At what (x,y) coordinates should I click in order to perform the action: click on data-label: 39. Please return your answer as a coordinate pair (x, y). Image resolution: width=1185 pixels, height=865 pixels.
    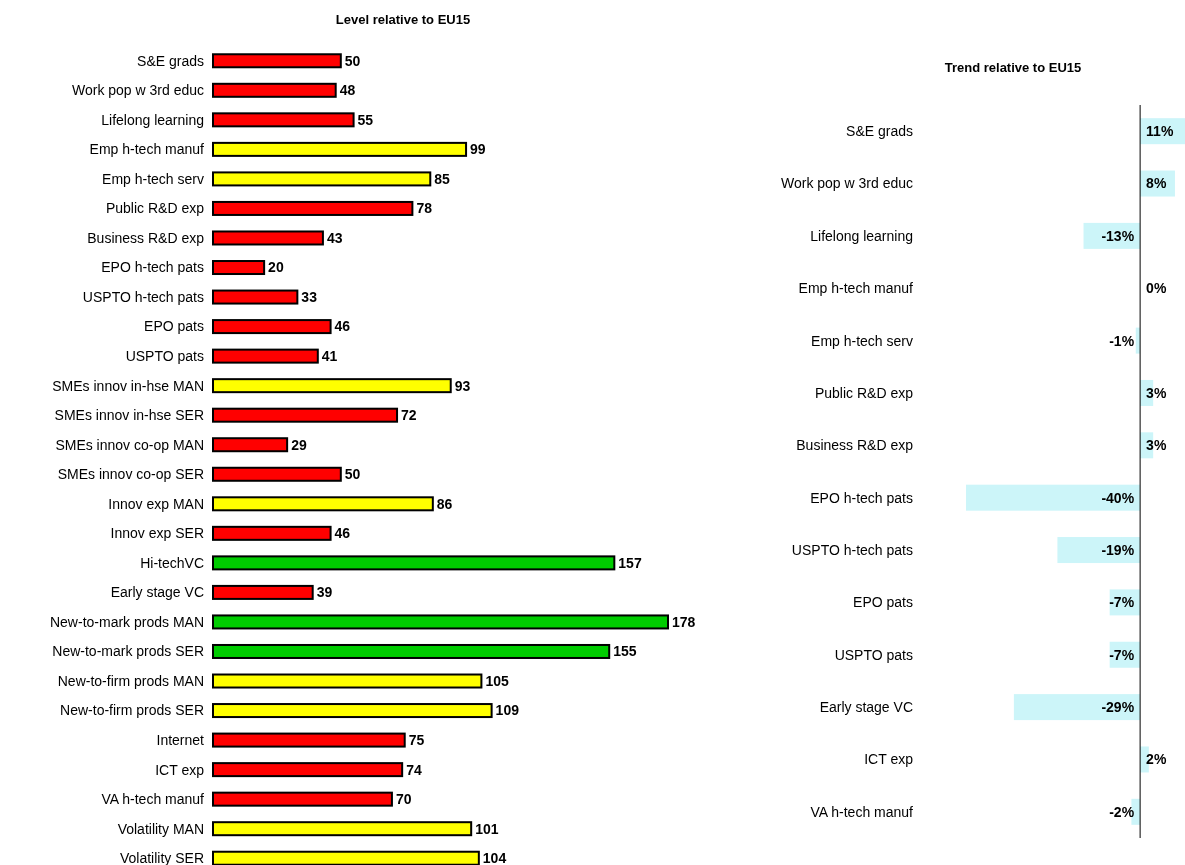
    Looking at the image, I should click on (324, 592).